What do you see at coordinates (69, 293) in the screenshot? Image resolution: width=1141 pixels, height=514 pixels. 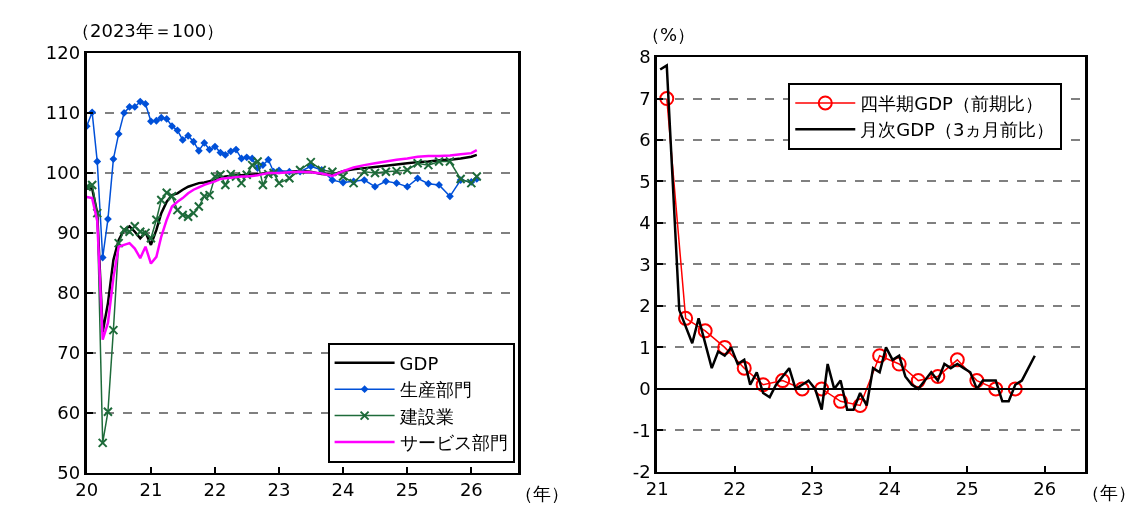 I see `y-tick-label: 80` at bounding box center [69, 293].